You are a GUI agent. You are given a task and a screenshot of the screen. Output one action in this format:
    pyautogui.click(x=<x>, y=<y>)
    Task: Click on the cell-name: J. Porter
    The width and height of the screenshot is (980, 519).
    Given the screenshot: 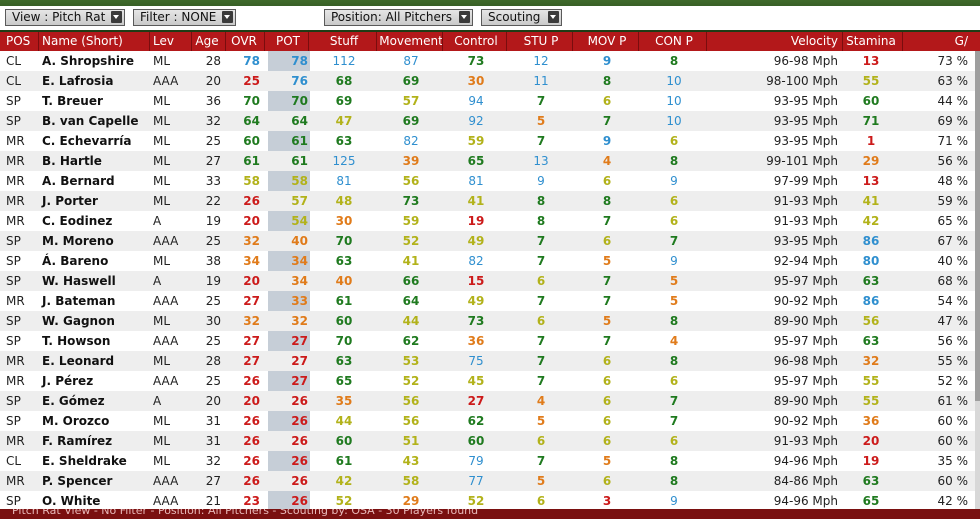 What is the action you would take?
    pyautogui.click(x=70, y=201)
    